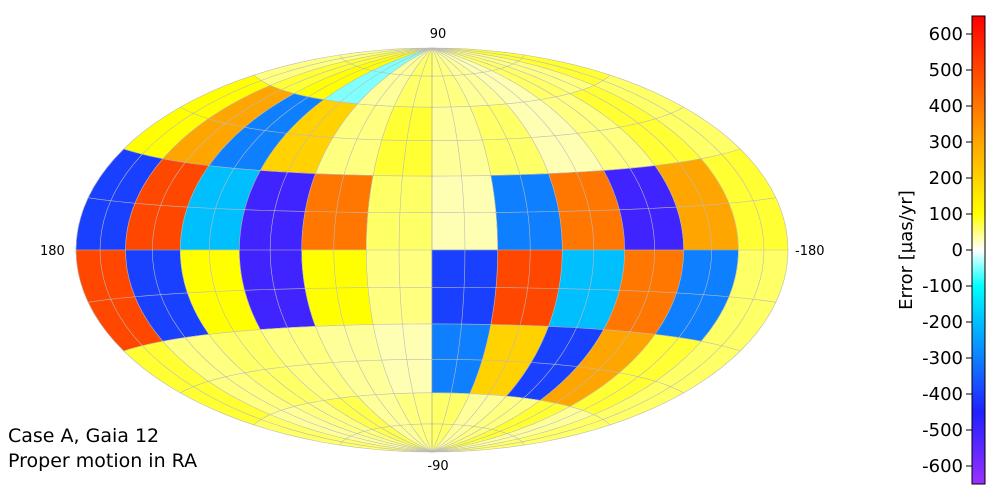  I want to click on colorbar-tick-label: 200, so click(946, 178).